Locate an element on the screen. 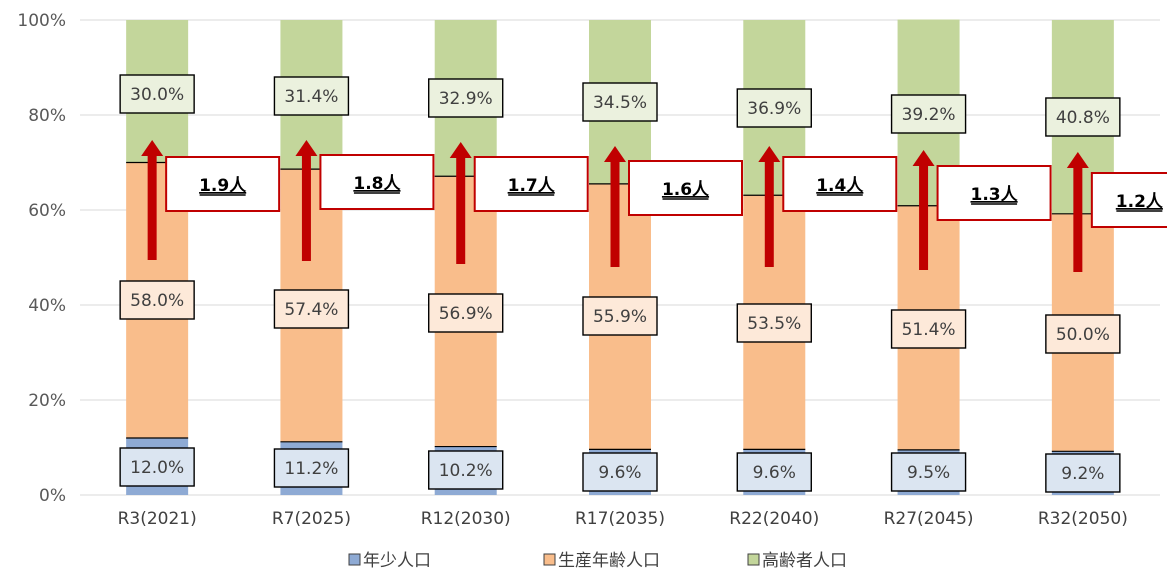 This screenshot has width=1167, height=578. value-label: 50.0% is located at coordinates (1083, 335).